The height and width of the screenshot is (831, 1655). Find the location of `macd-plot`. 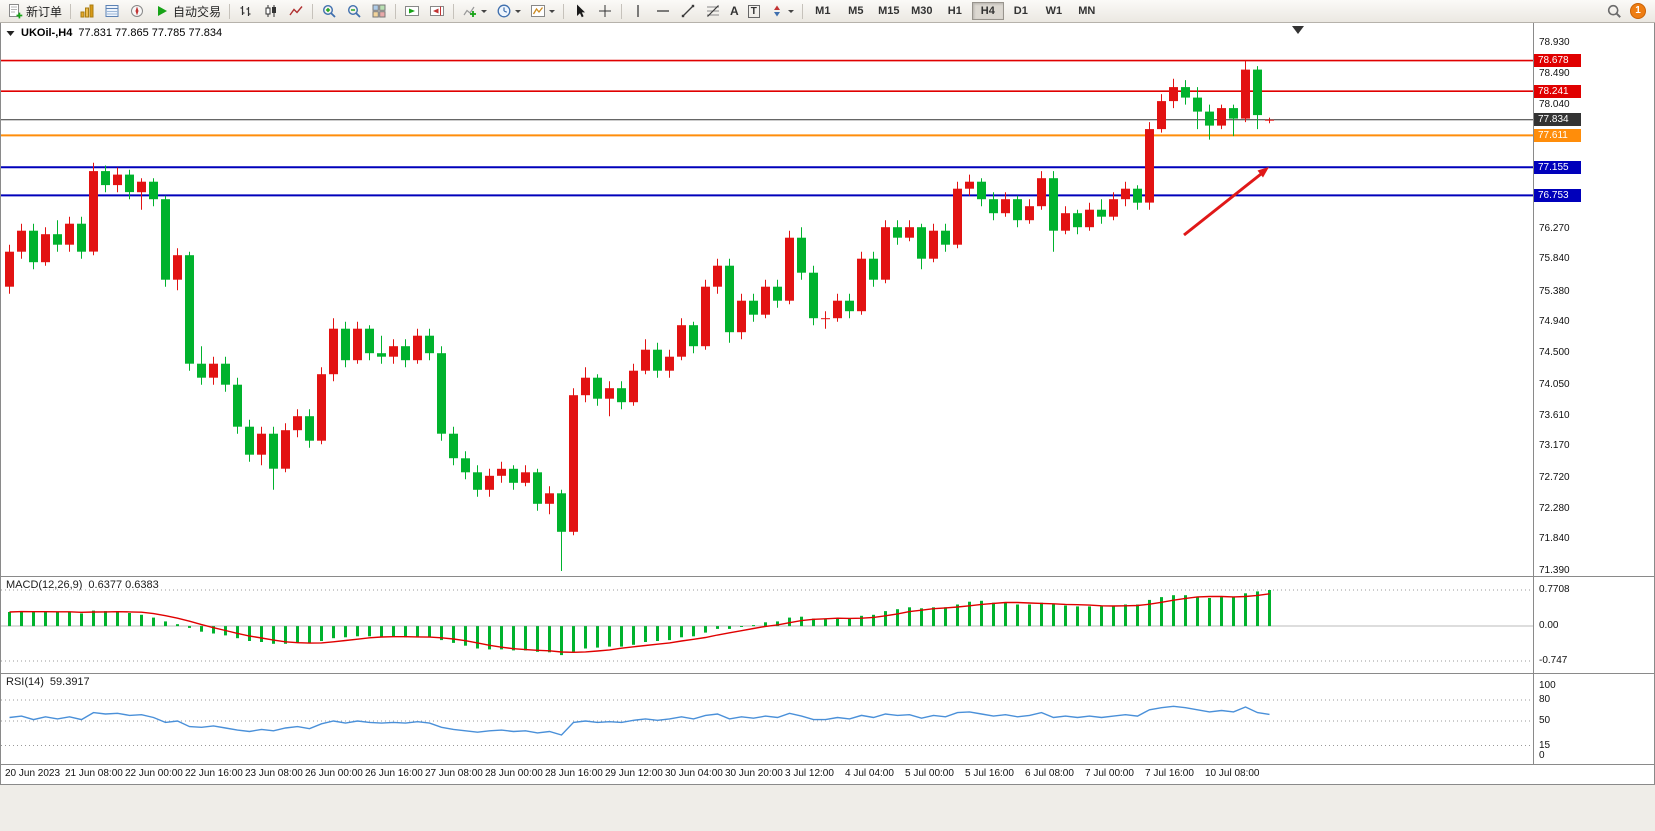

macd-plot is located at coordinates (767, 625).